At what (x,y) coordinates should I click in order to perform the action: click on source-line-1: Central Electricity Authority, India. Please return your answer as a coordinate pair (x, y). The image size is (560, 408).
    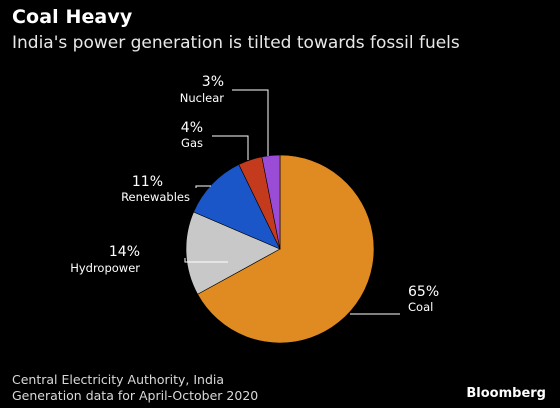
    Looking at the image, I should click on (118, 379).